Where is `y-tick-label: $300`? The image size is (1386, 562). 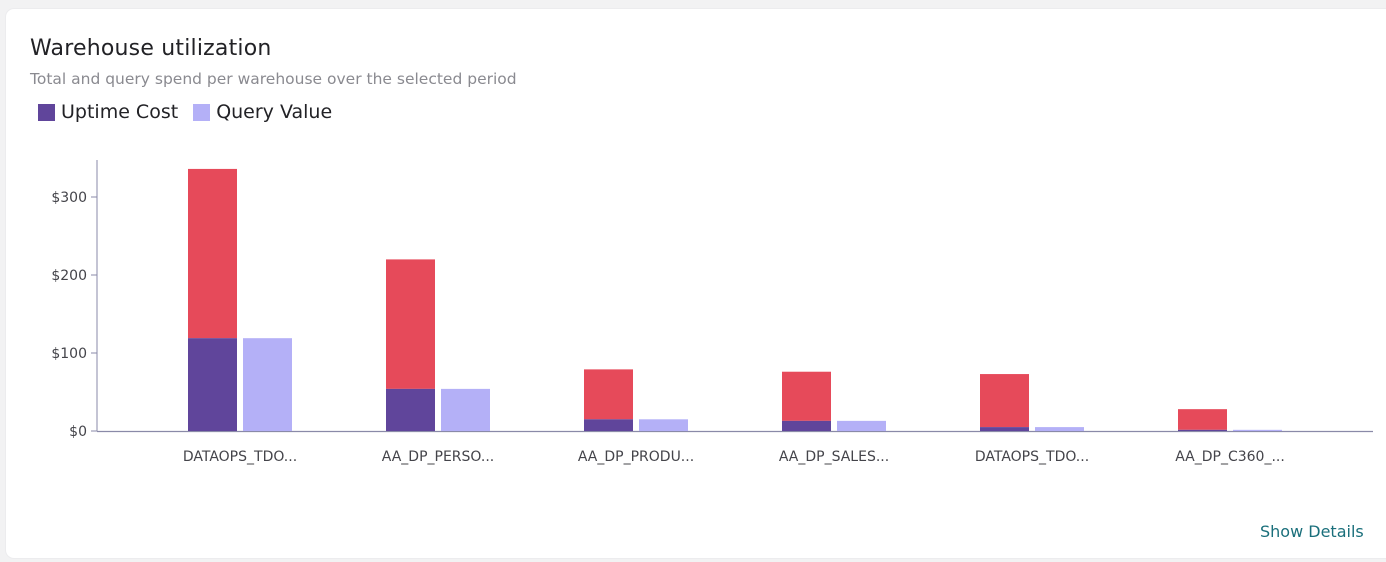
y-tick-label: $300 is located at coordinates (69, 198).